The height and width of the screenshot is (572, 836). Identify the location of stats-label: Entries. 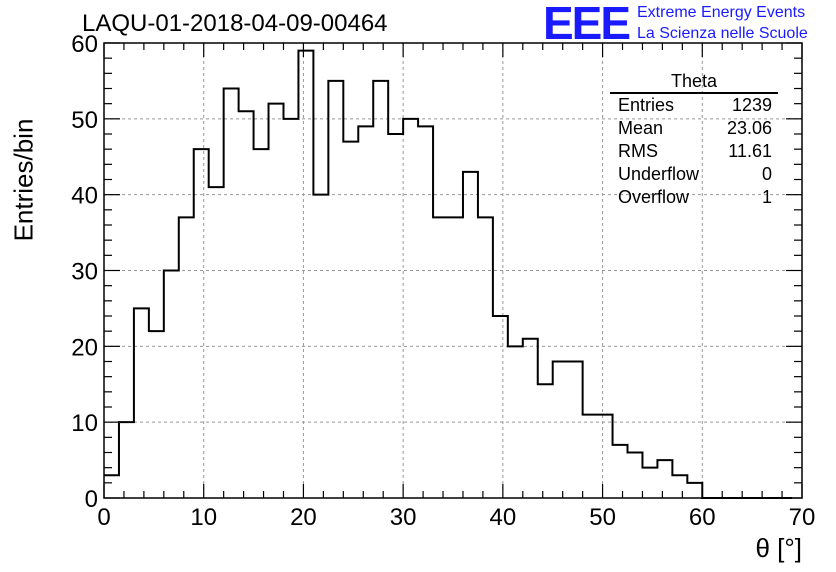
(646, 105).